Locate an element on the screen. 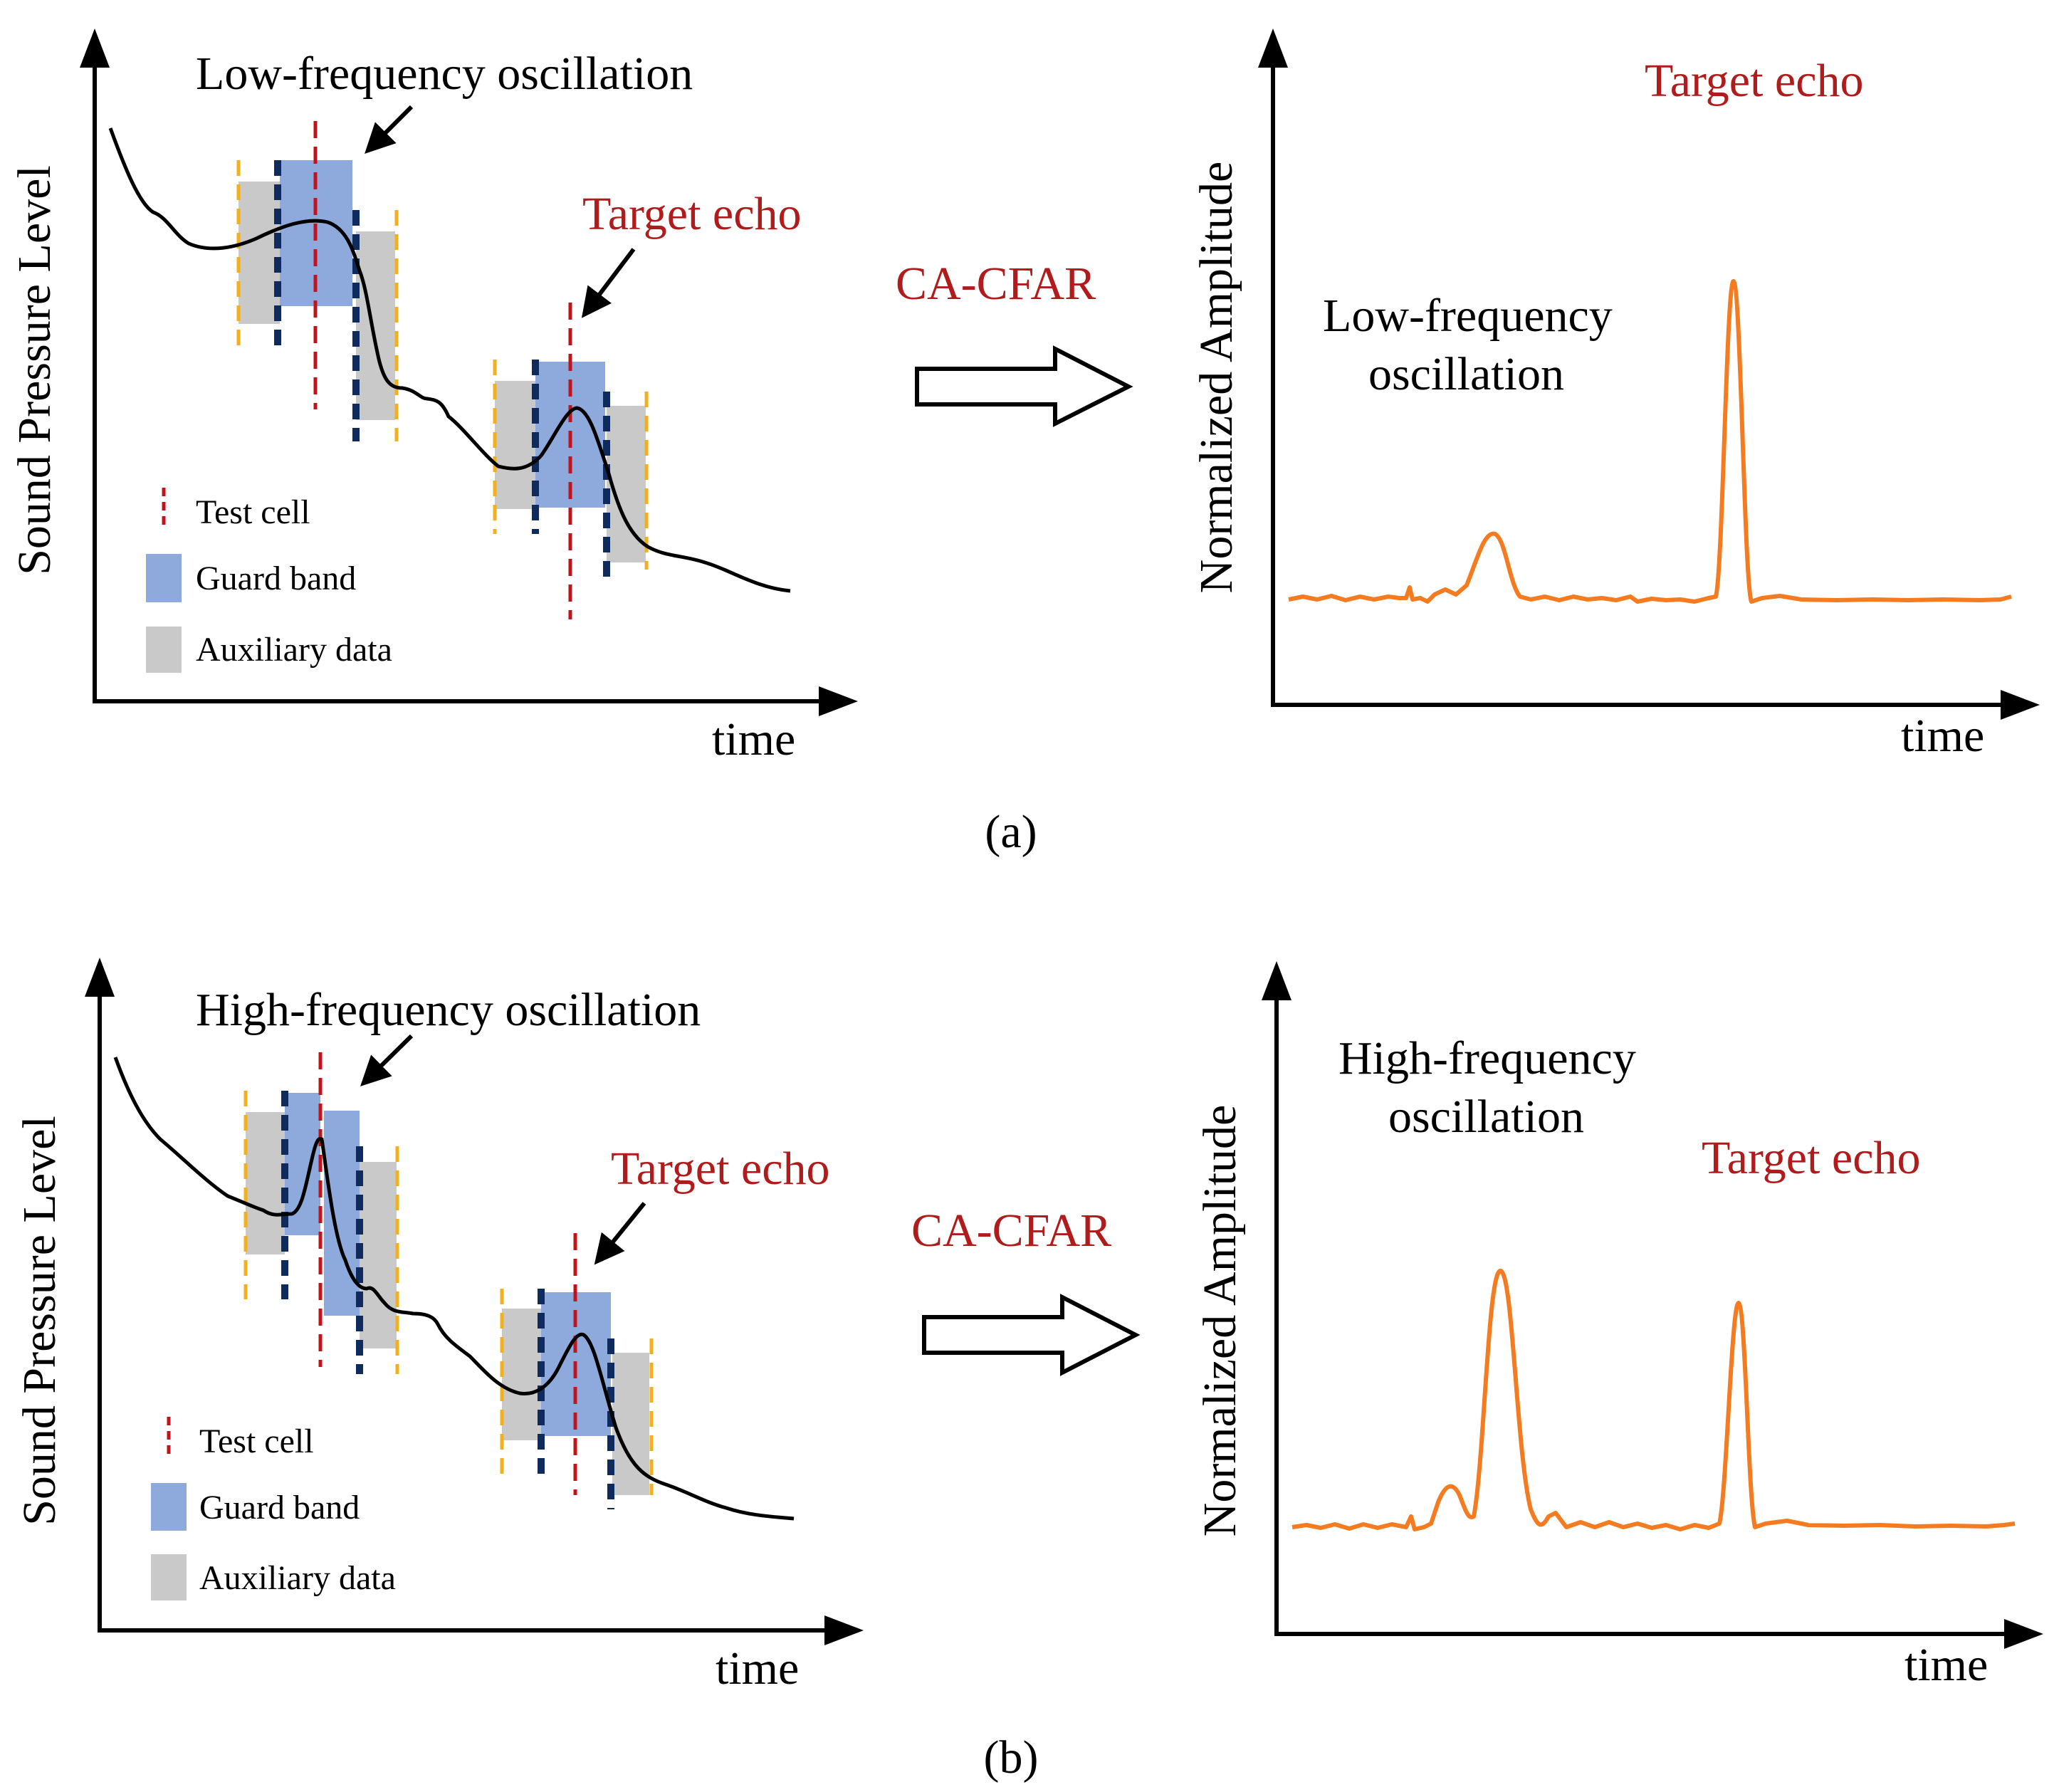 The width and height of the screenshot is (2054, 1792). y-axis-arrow-a-in is located at coordinates (95, 48).